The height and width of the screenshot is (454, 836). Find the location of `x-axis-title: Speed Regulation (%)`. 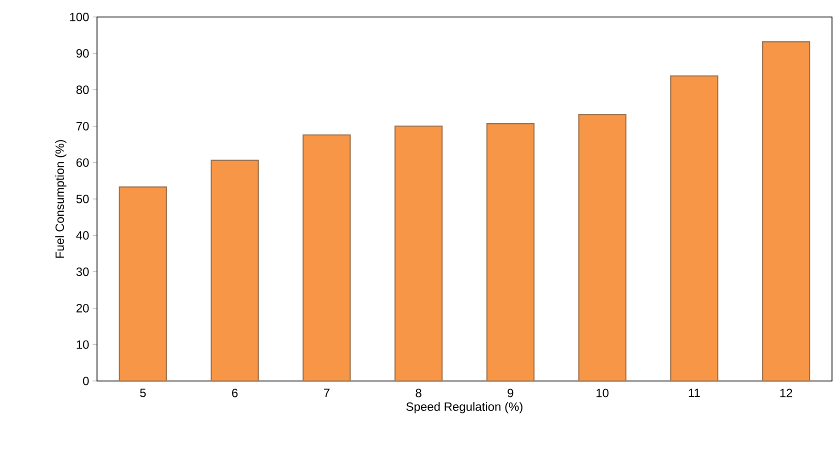

x-axis-title: Speed Regulation (%) is located at coordinates (464, 408).